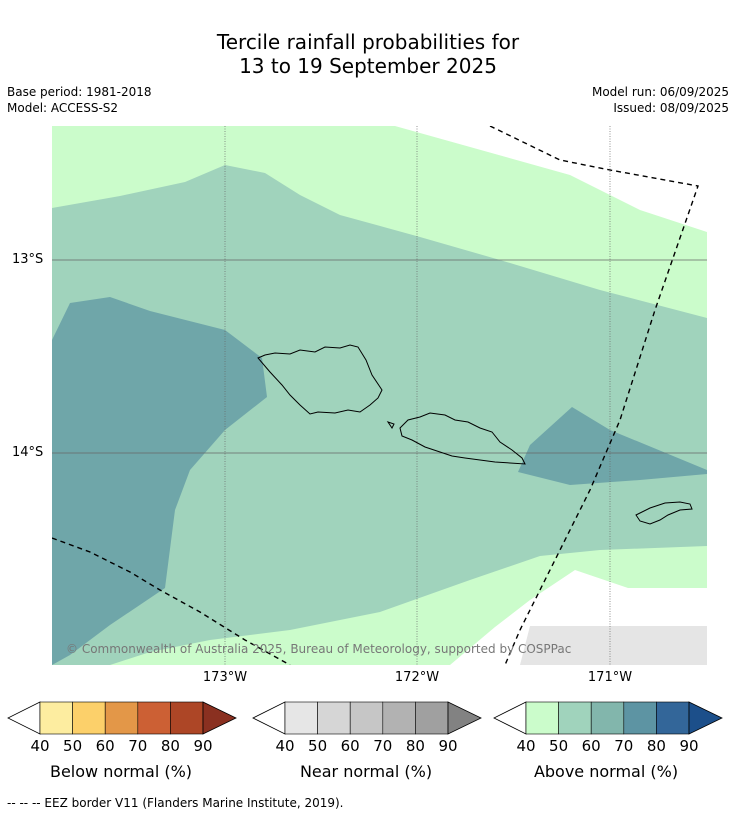 The width and height of the screenshot is (736, 816). I want to click on tutuila-island, so click(664, 513).